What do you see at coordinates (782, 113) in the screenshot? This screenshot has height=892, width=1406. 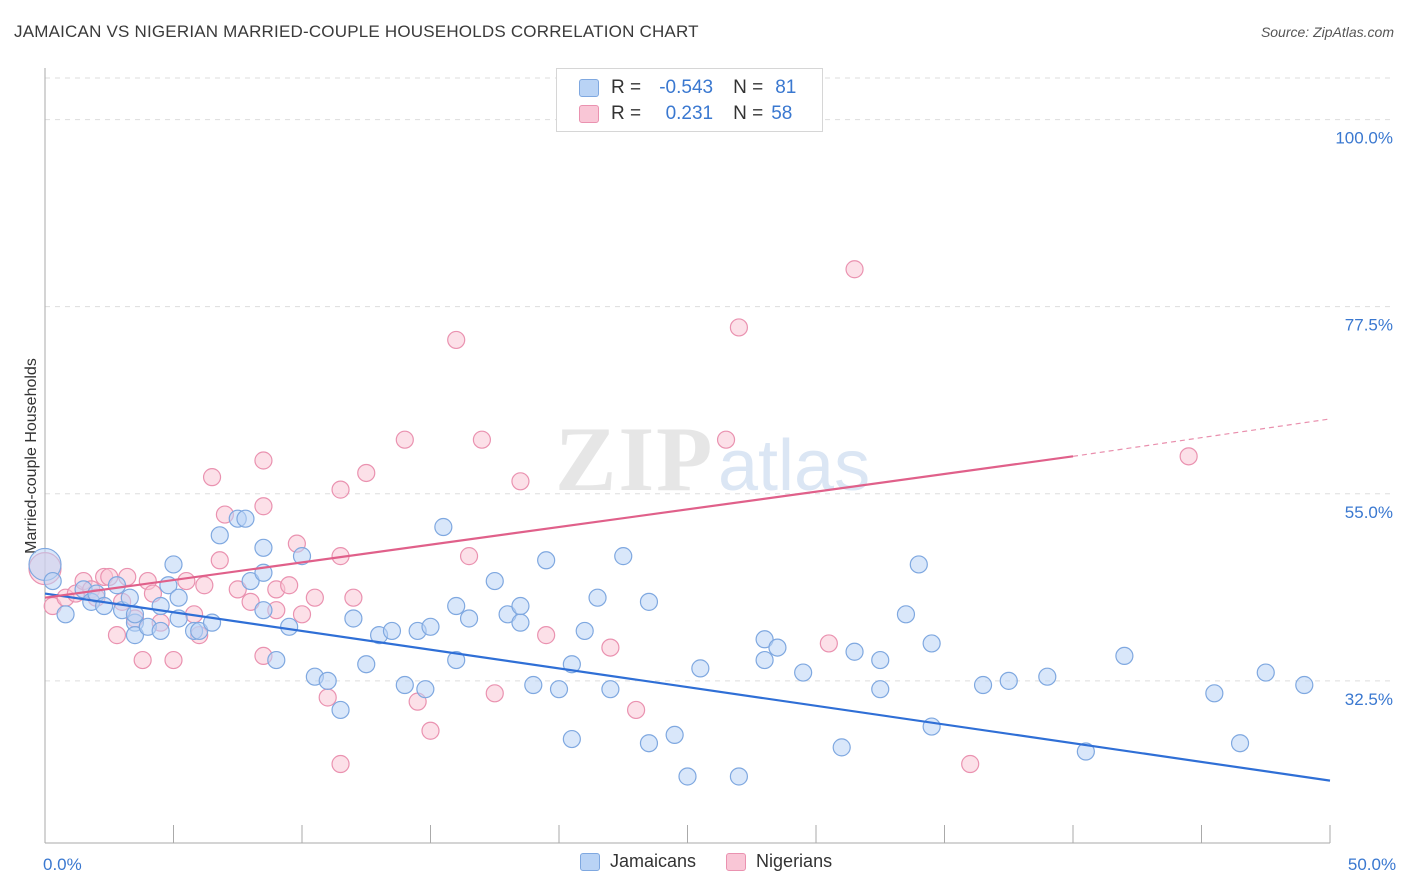 I see `legend-n-value: 58` at bounding box center [782, 113].